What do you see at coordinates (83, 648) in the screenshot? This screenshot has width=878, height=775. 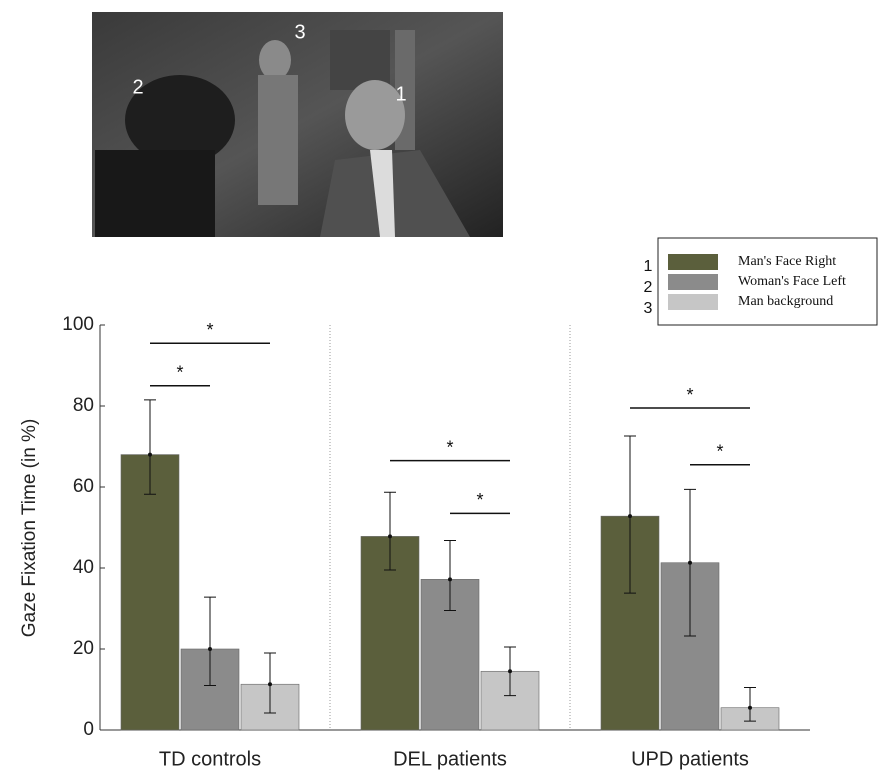 I see `y-tick-label: 20` at bounding box center [83, 648].